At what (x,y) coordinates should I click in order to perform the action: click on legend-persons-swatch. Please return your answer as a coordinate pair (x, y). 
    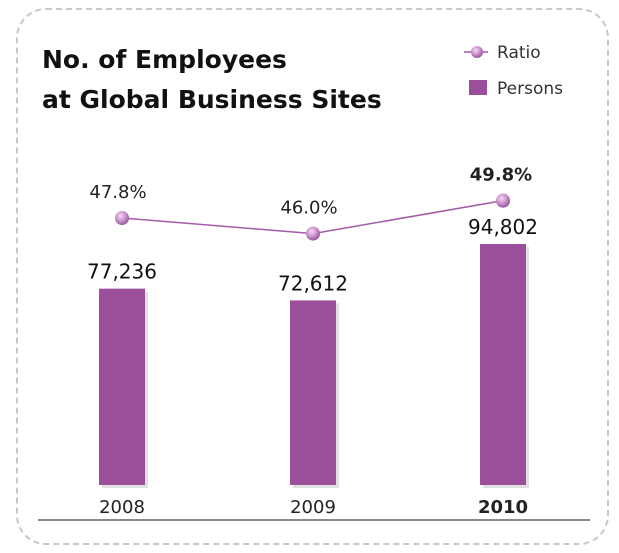
    Looking at the image, I should click on (478, 87).